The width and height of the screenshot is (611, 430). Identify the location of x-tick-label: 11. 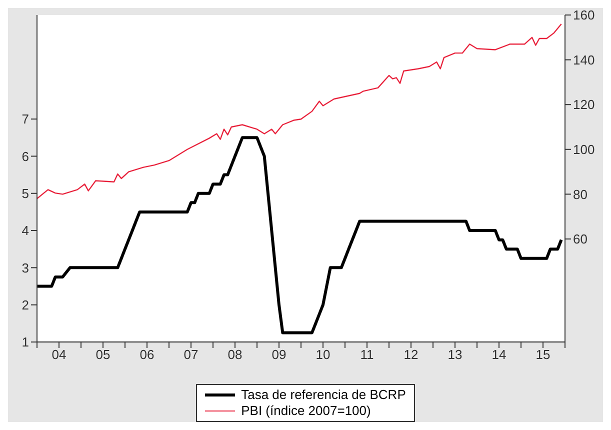
(367, 354).